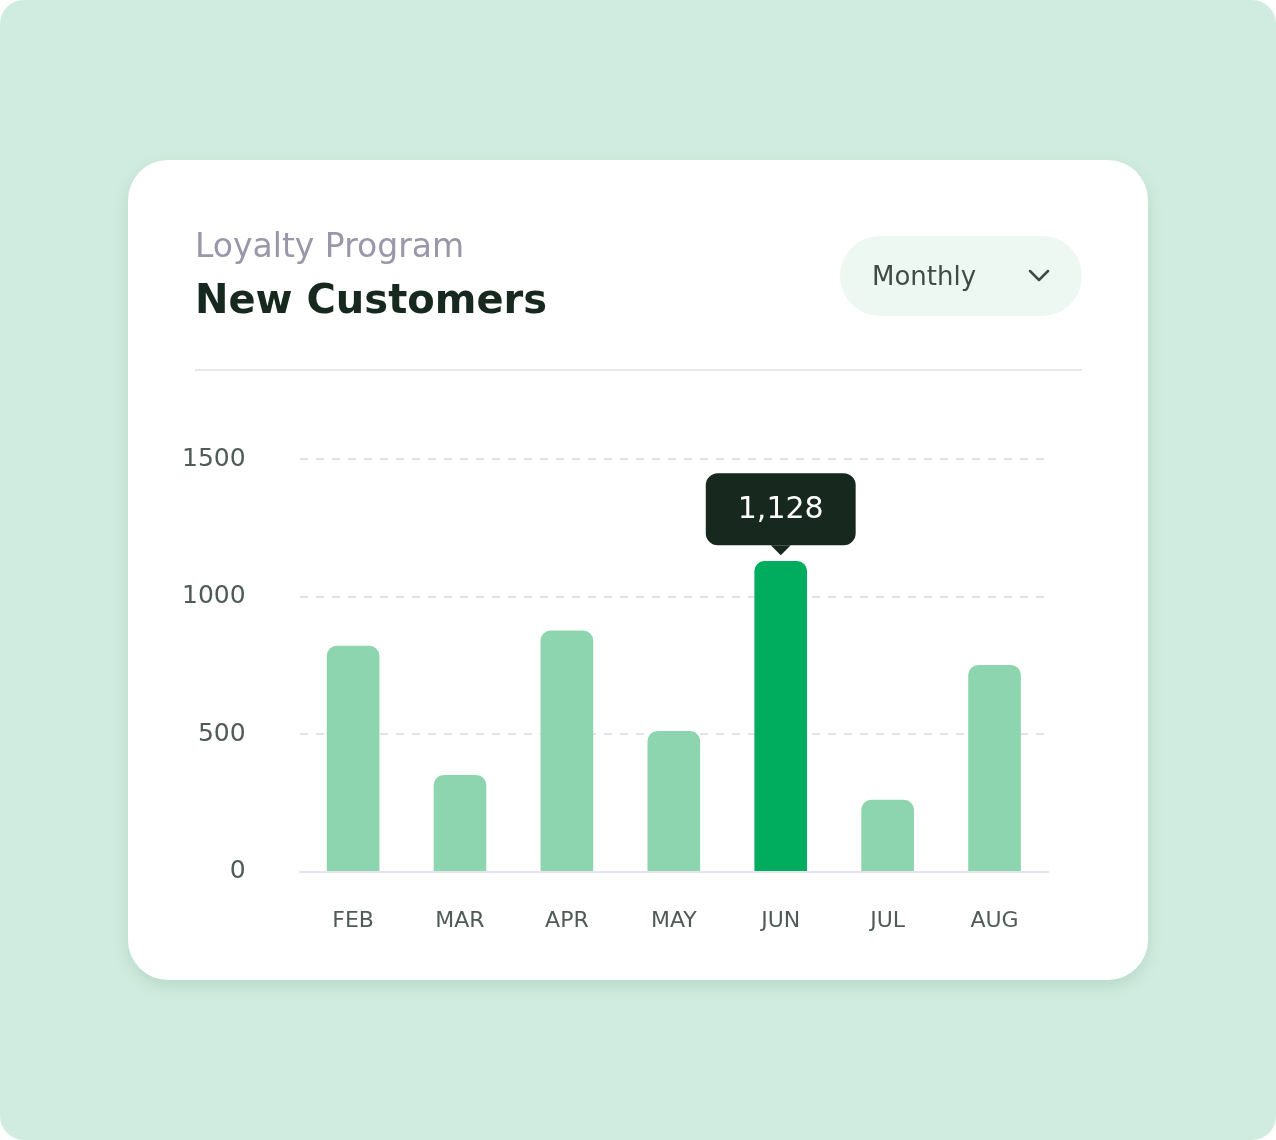 This screenshot has width=1276, height=1140. I want to click on y-tick-label: 0, so click(237, 870).